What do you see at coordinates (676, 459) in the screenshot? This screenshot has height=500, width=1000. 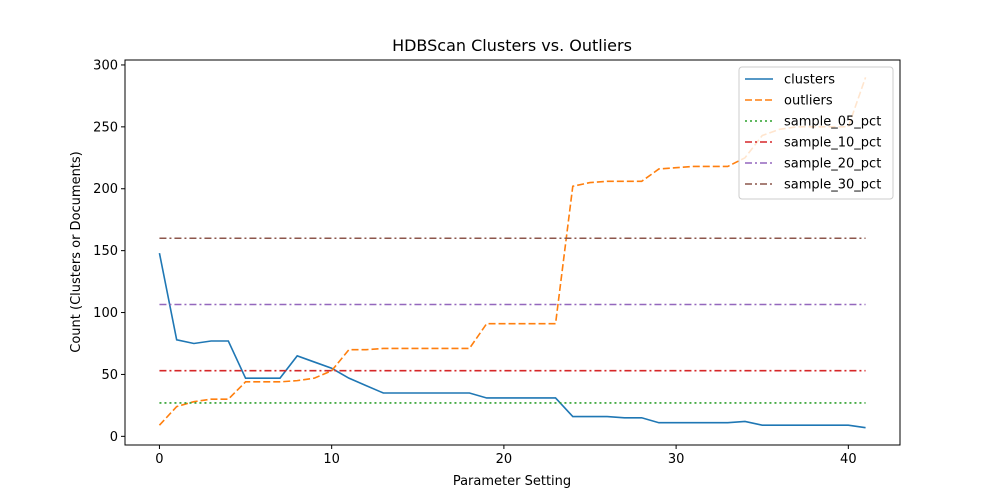 I see `x-tick-label: 30` at bounding box center [676, 459].